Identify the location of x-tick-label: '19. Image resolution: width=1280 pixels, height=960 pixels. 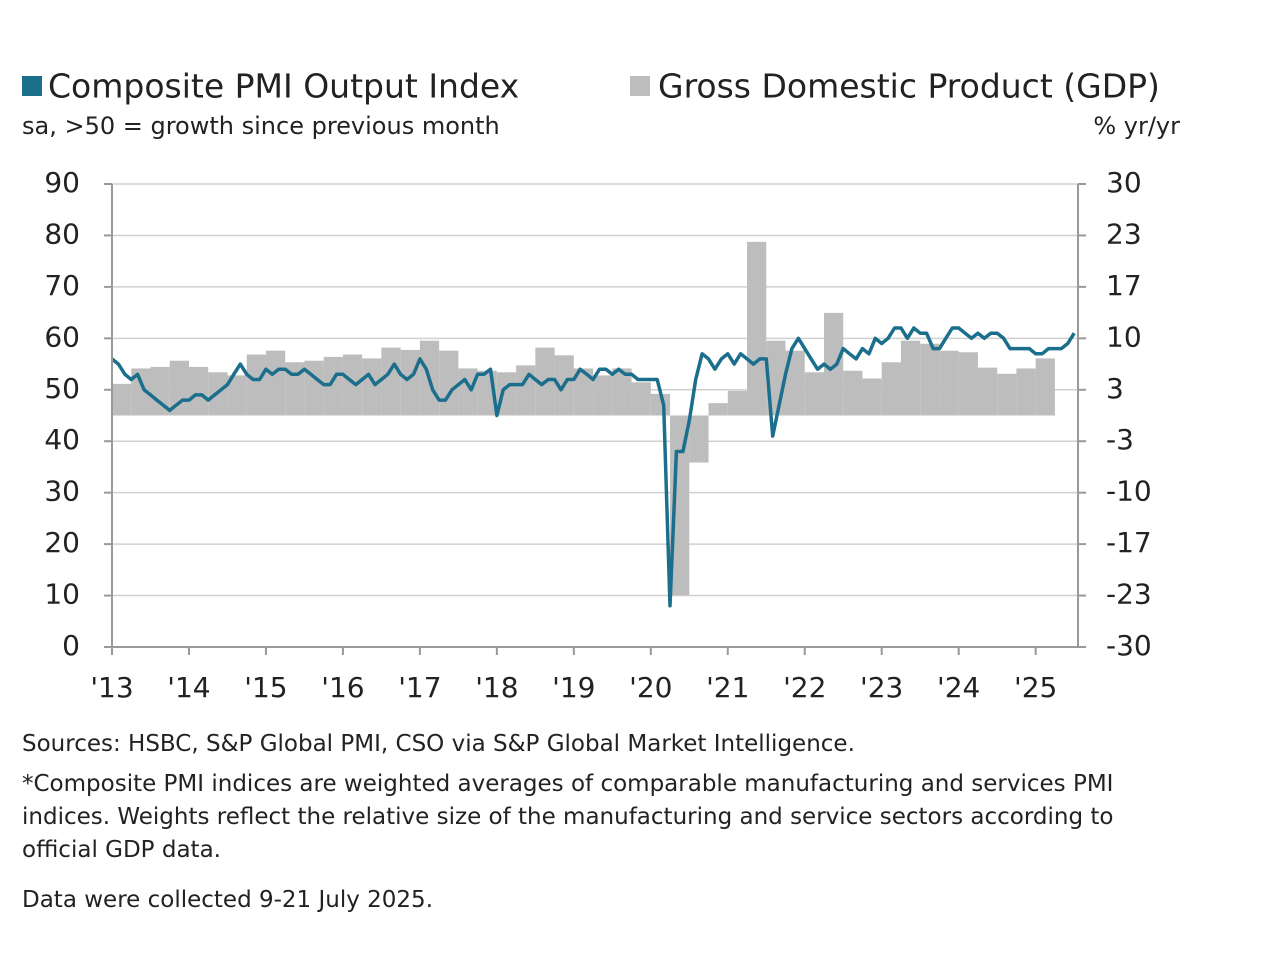
(573, 687).